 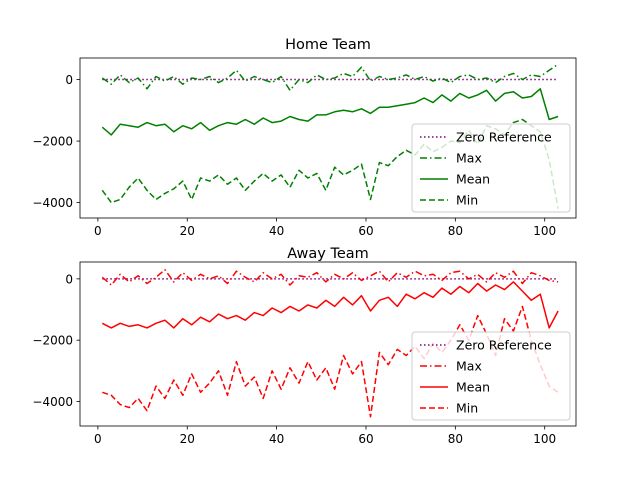 What do you see at coordinates (455, 231) in the screenshot?
I see `panel-1-xtick-label-4: 80` at bounding box center [455, 231].